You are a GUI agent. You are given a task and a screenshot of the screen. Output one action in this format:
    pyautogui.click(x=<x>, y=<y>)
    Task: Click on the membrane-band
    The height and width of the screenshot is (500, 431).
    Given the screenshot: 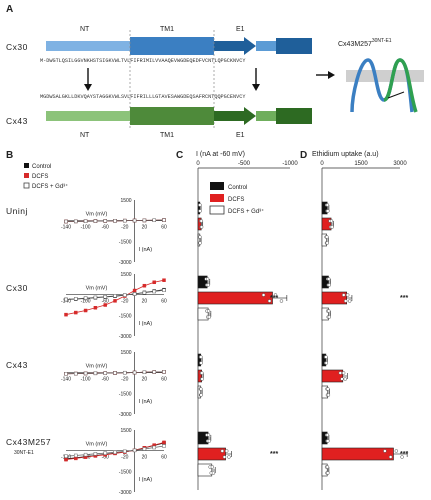 What is the action you would take?
    pyautogui.click(x=385, y=76)
    